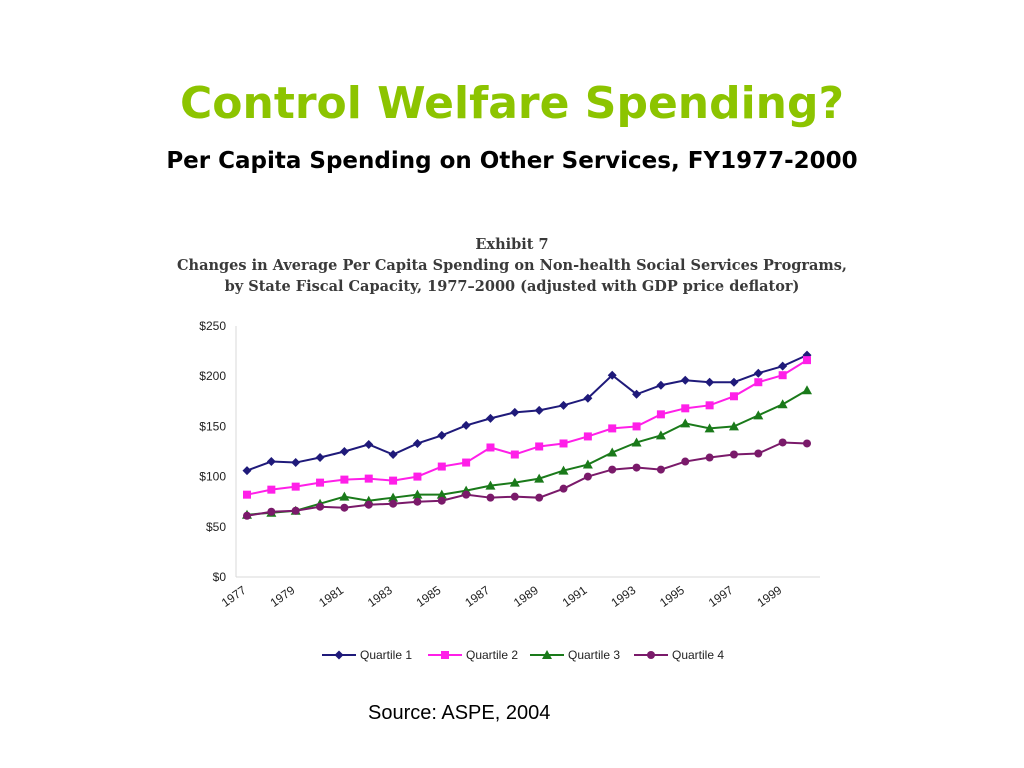 This screenshot has height=768, width=1024. What do you see at coordinates (769, 596) in the screenshot?
I see `x-tick-label: 1999` at bounding box center [769, 596].